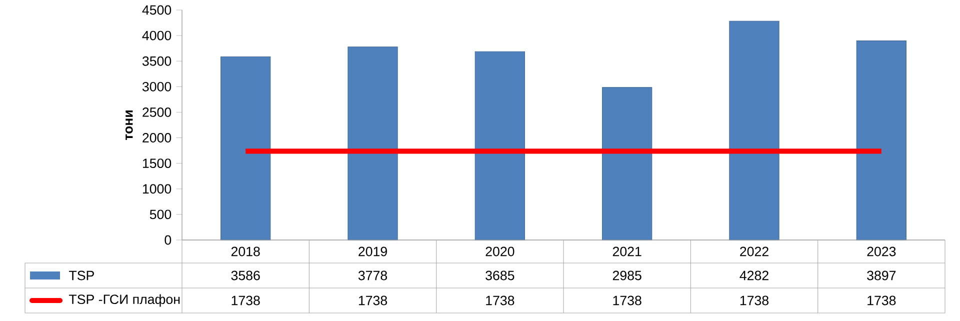 The image size is (960, 321). Describe the element at coordinates (627, 251) in the screenshot. I see `x-tick-label: 2021` at that location.